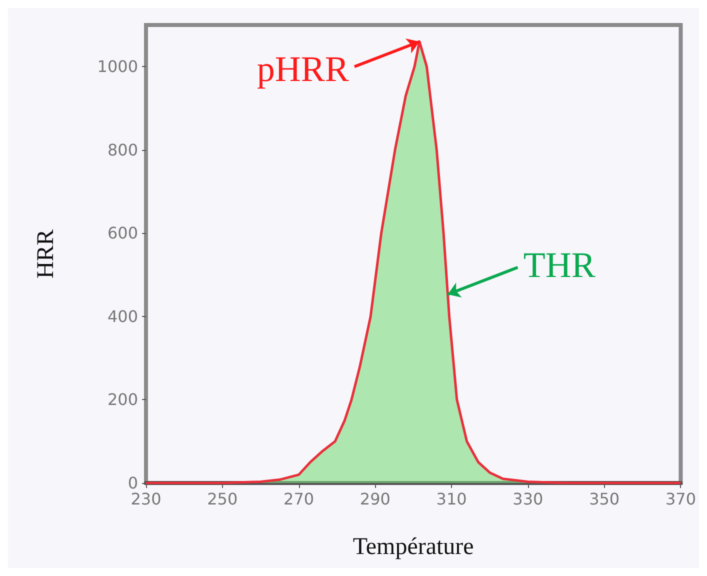 The width and height of the screenshot is (707, 576). What do you see at coordinates (559, 265) in the screenshot?
I see `annotation: THR` at bounding box center [559, 265].